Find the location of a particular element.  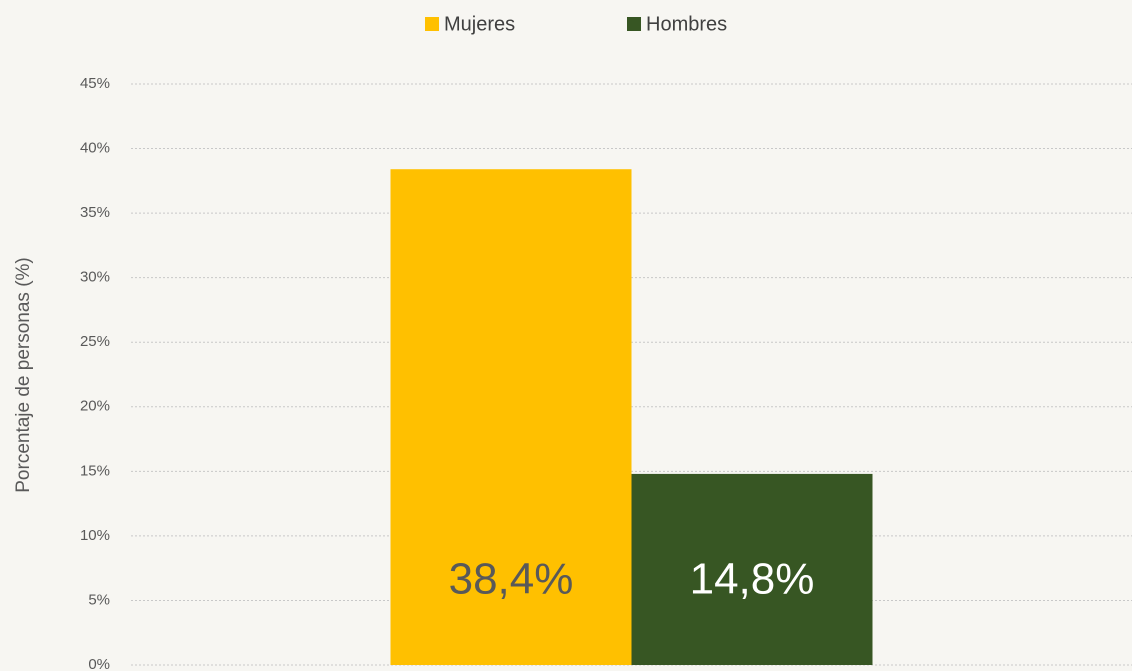

y-tick-label: 20% is located at coordinates (95, 406).